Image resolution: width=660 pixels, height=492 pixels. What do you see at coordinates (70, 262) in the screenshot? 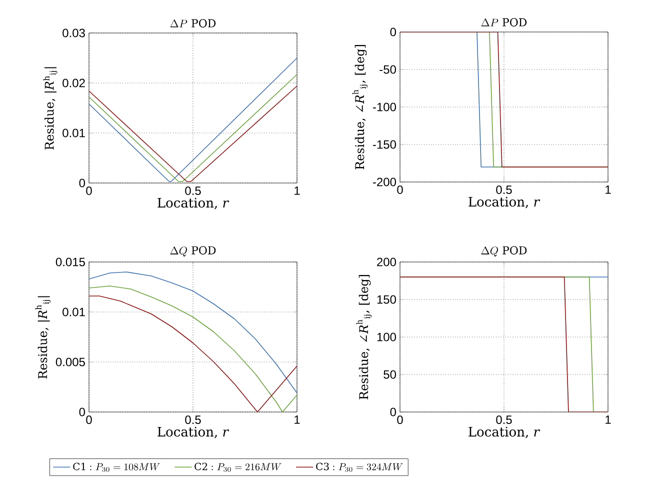
I see `y-tick-label: 0.015` at bounding box center [70, 262].